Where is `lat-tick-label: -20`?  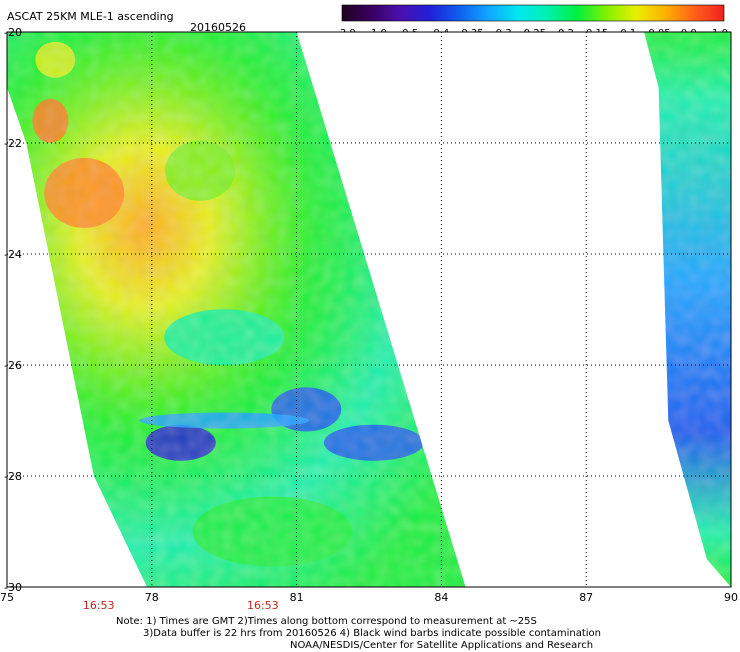 lat-tick-label: -20 is located at coordinates (13, 32).